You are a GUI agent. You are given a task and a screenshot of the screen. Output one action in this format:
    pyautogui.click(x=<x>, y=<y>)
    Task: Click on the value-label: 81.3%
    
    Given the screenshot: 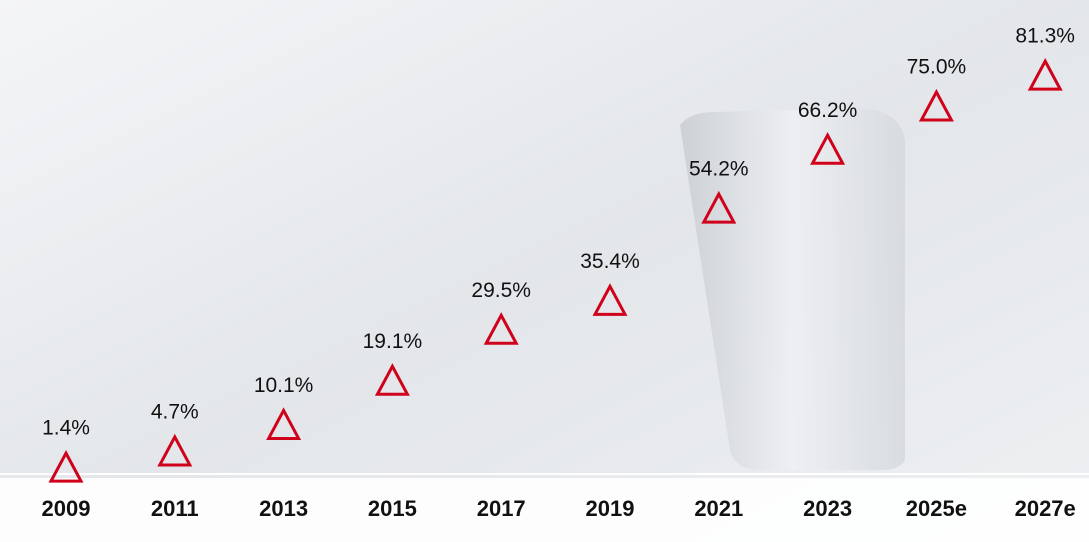 What is the action you would take?
    pyautogui.click(x=1045, y=36)
    